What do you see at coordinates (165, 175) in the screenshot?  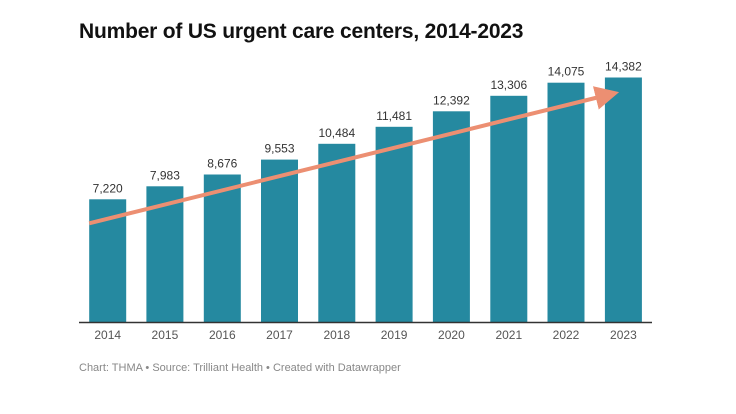 I see `value-label-2015: 7,983` at bounding box center [165, 175].